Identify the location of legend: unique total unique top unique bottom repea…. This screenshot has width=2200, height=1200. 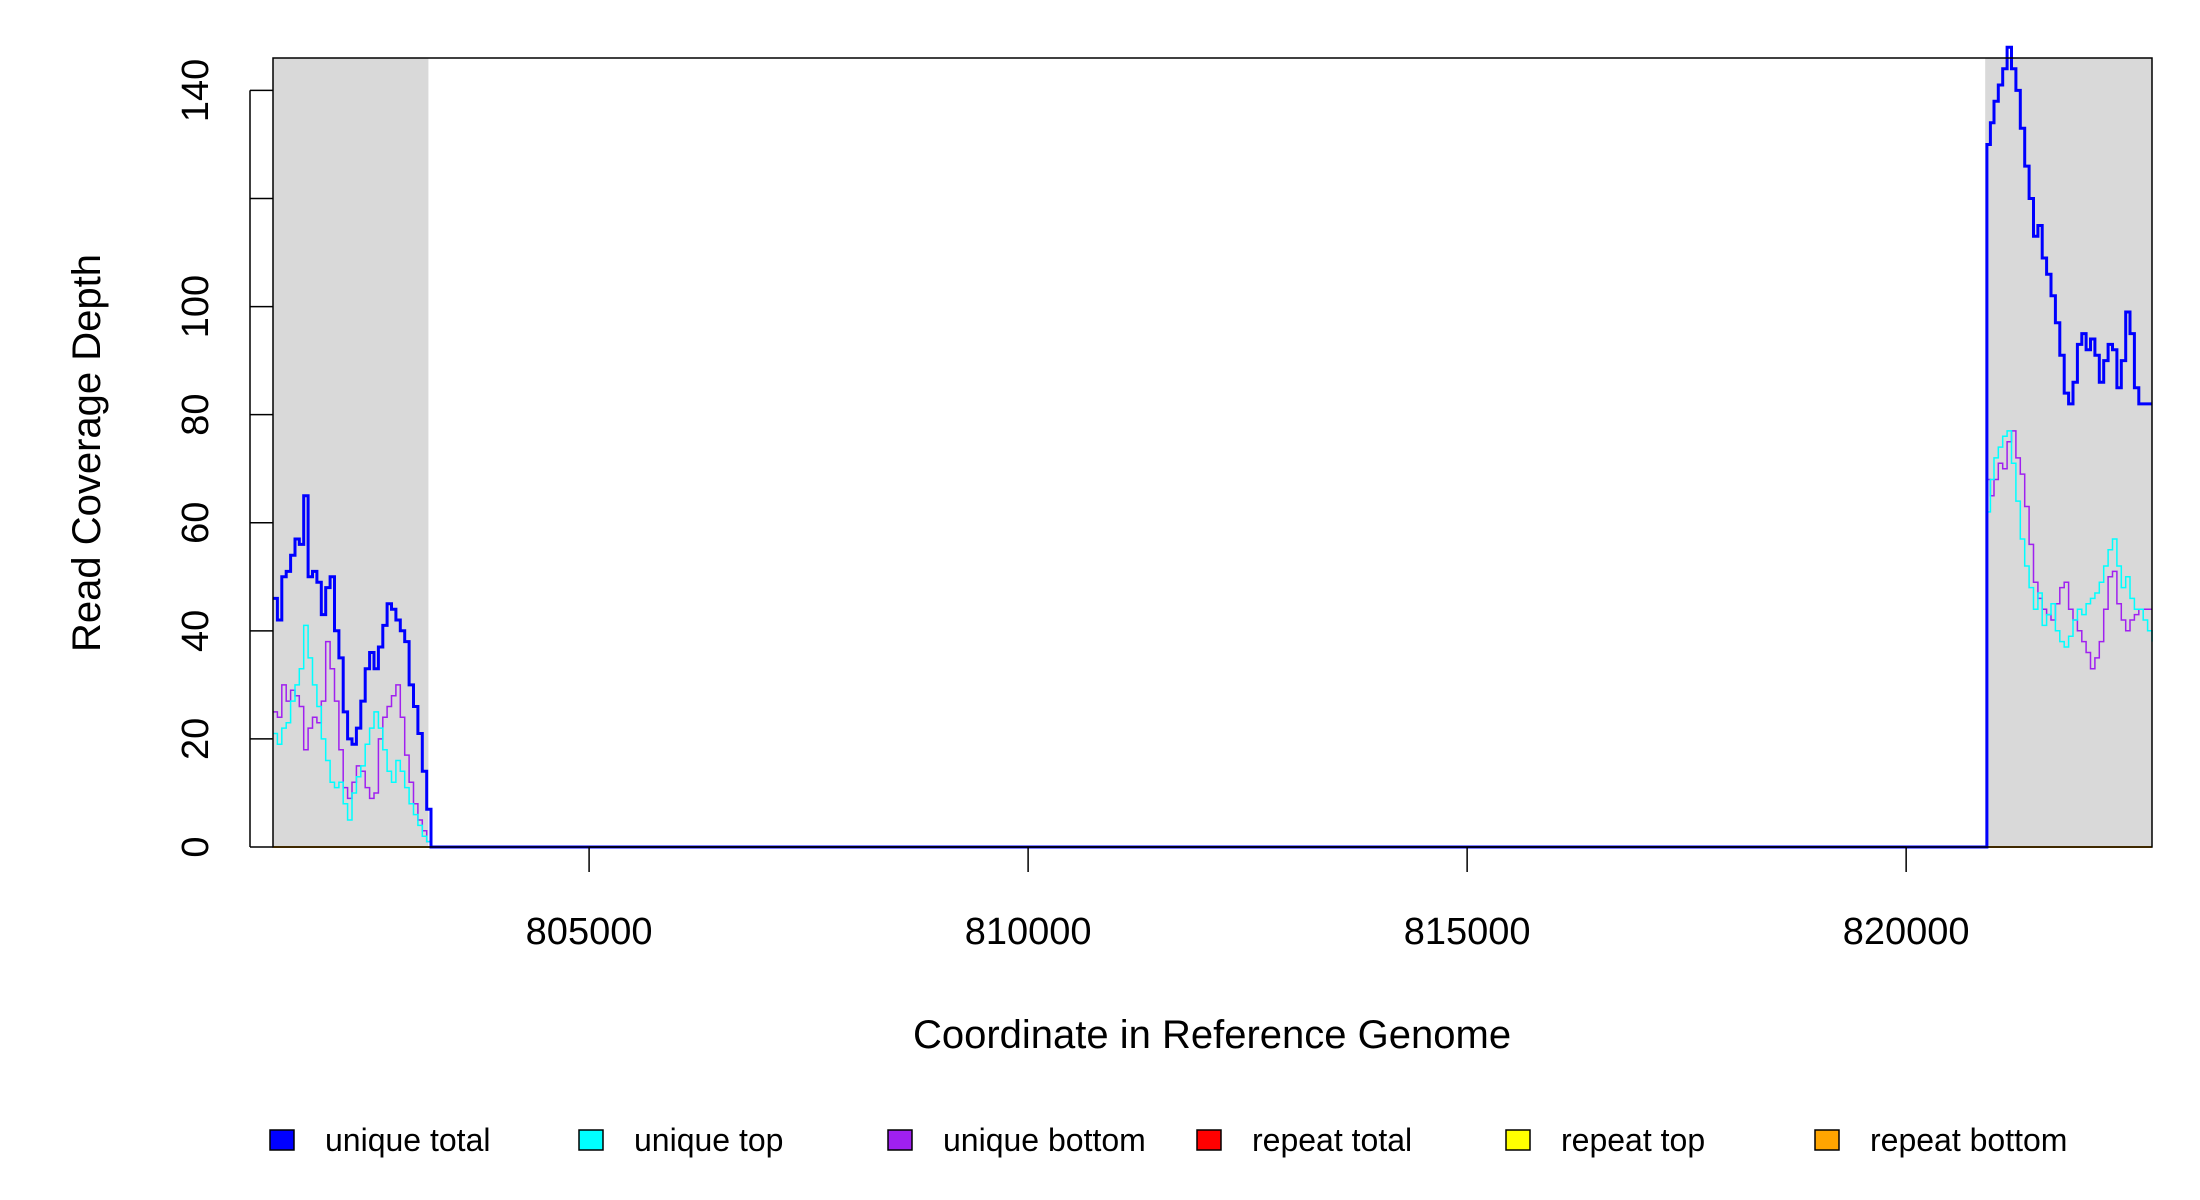
(1168, 1140).